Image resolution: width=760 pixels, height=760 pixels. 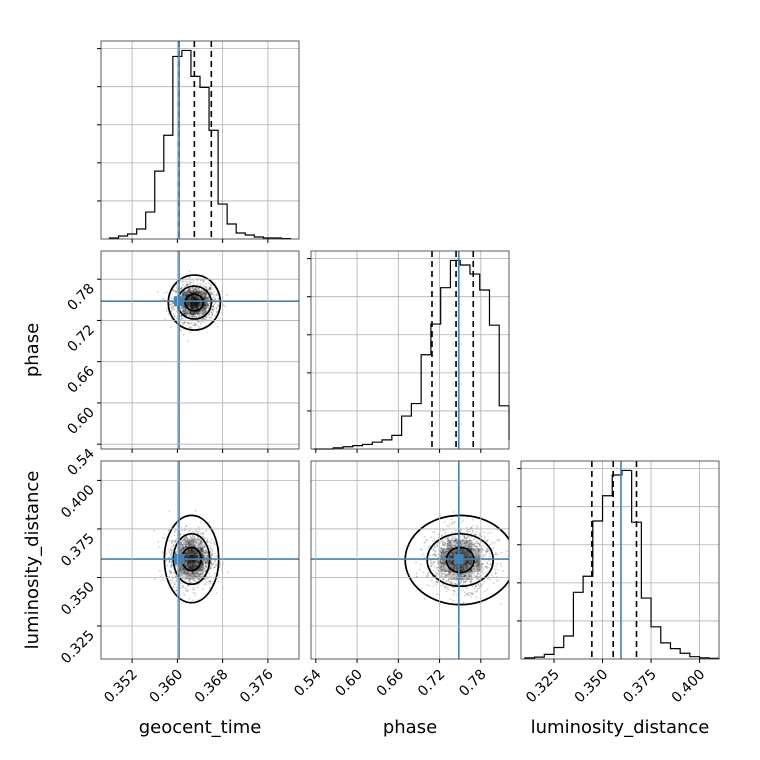 What do you see at coordinates (543, 687) in the screenshot?
I see `x-tick-label: 0.325` at bounding box center [543, 687].